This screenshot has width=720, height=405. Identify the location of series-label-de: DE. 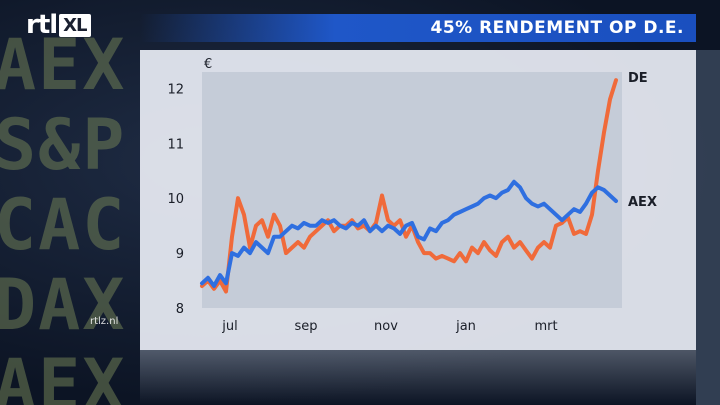
(638, 78).